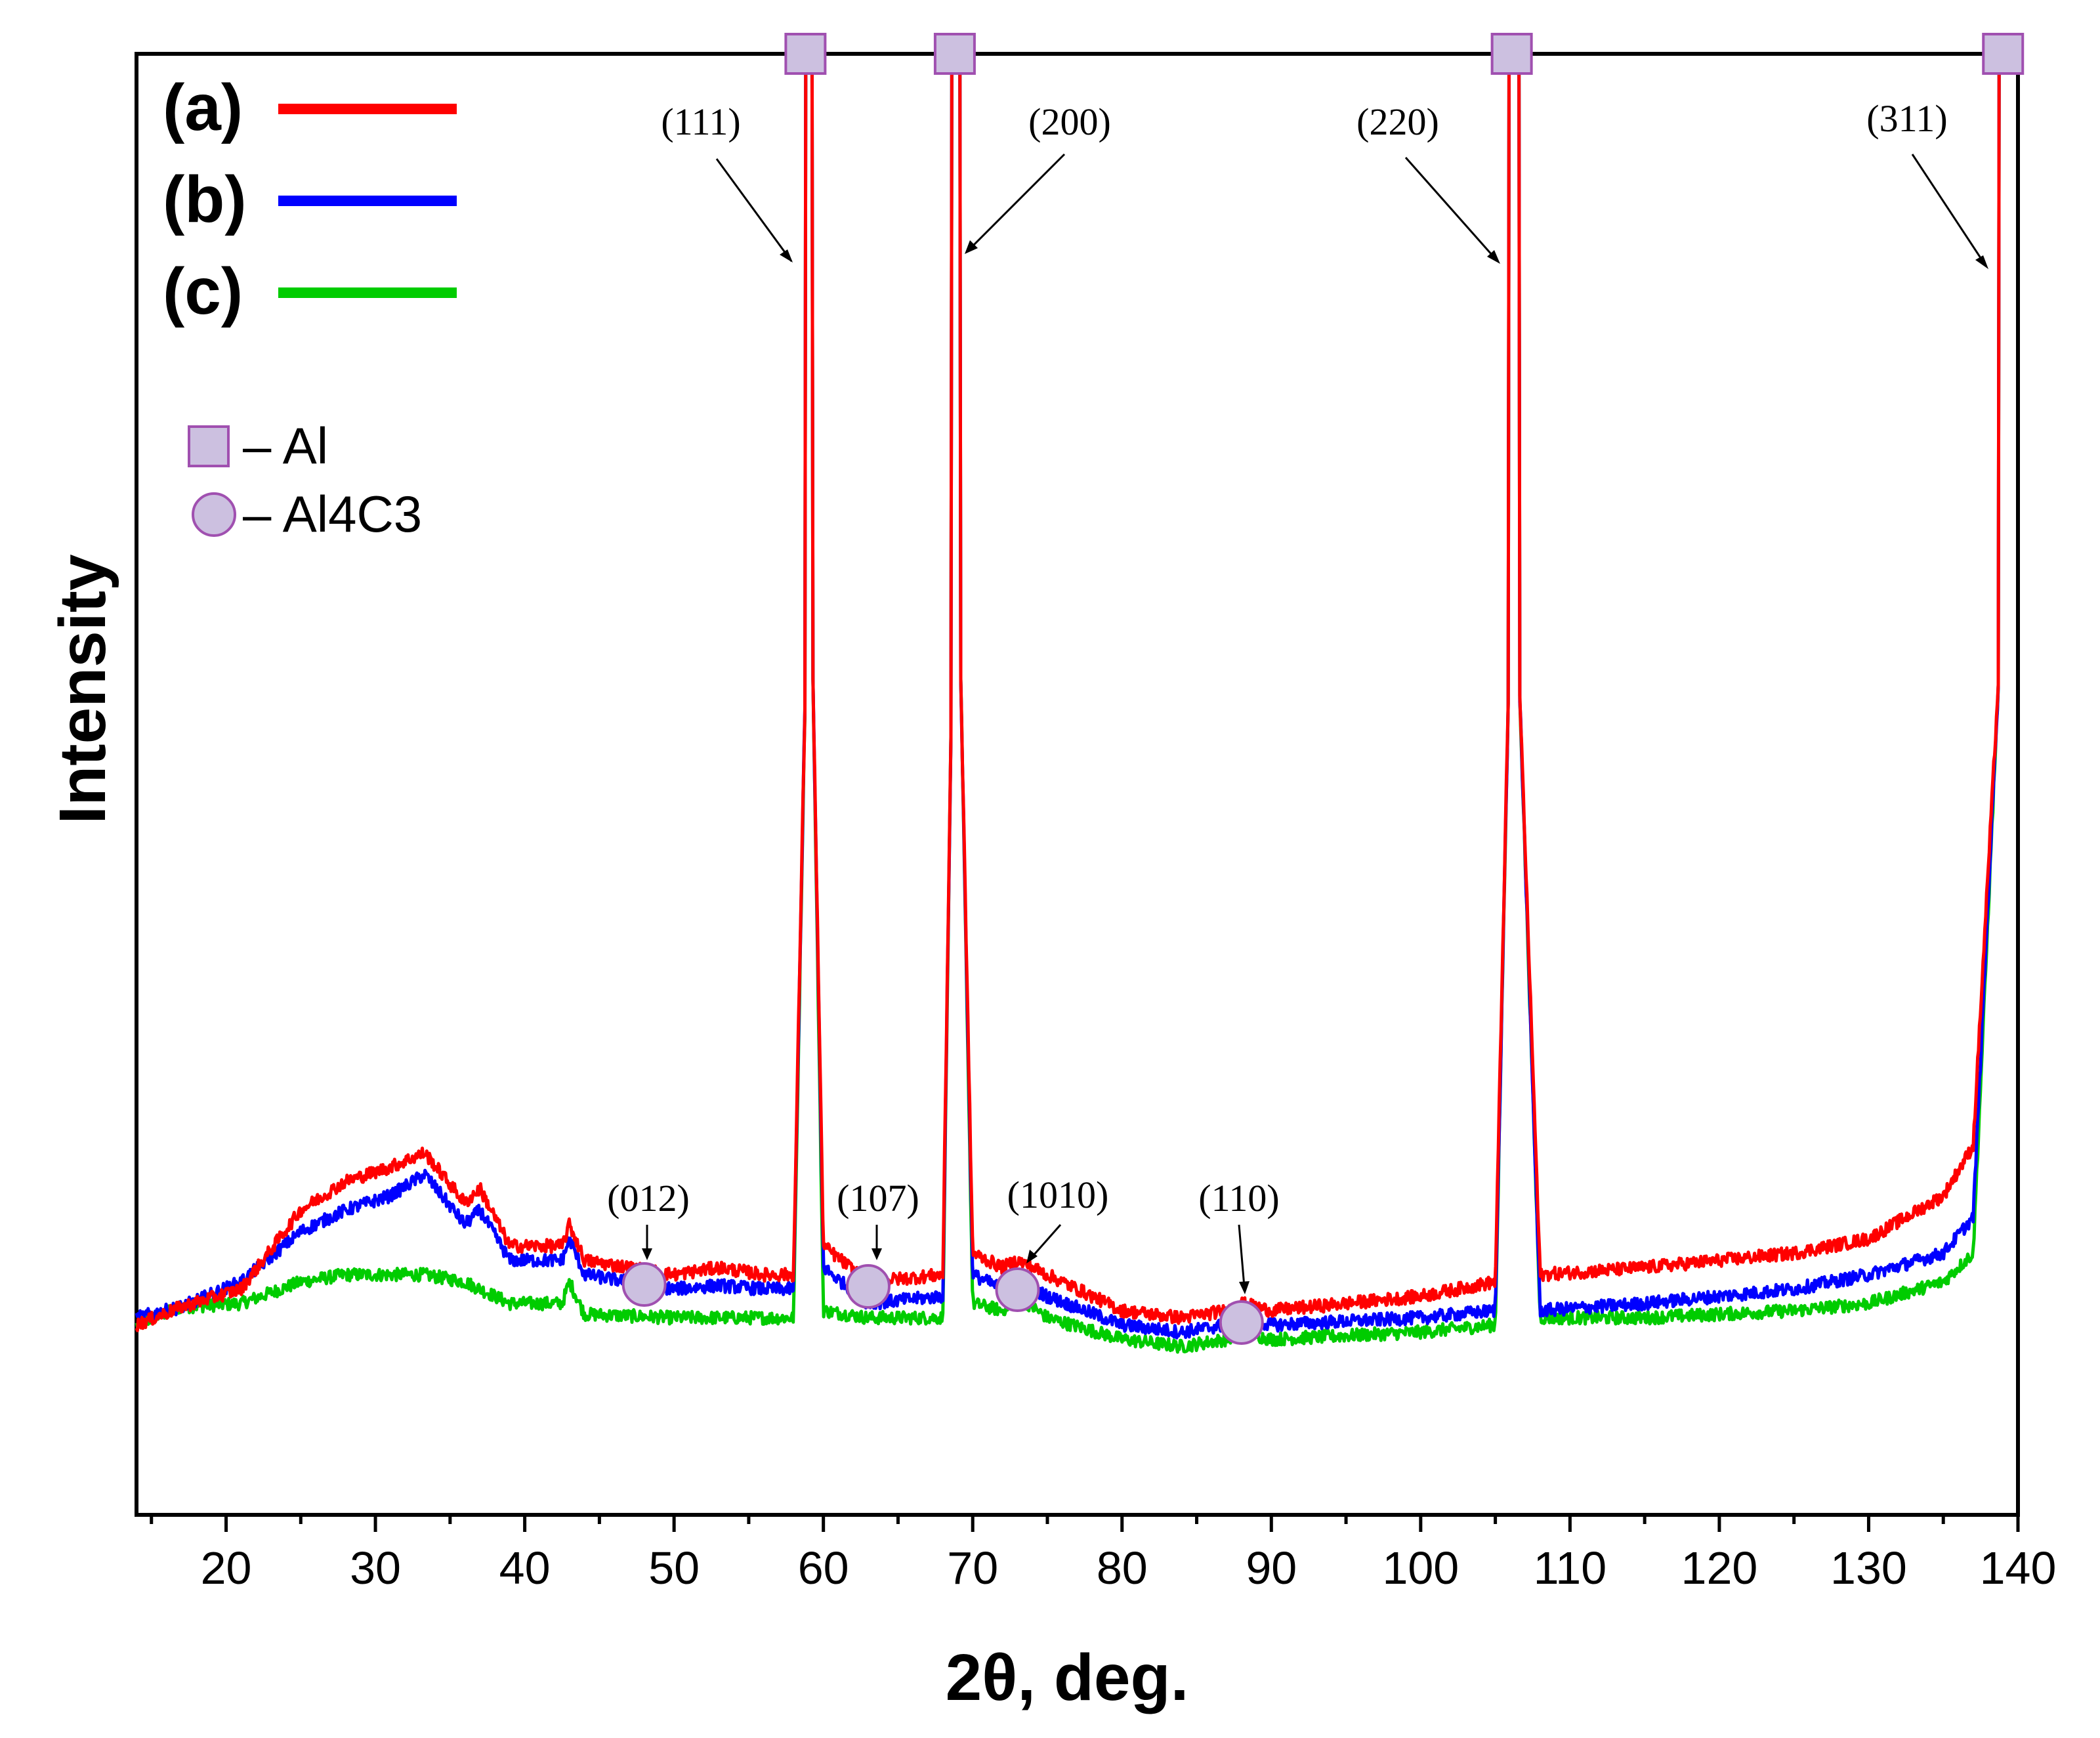 Image resolution: width=2100 pixels, height=1738 pixels. Describe the element at coordinates (375, 1568) in the screenshot. I see `x-tick-label: 30` at that location.